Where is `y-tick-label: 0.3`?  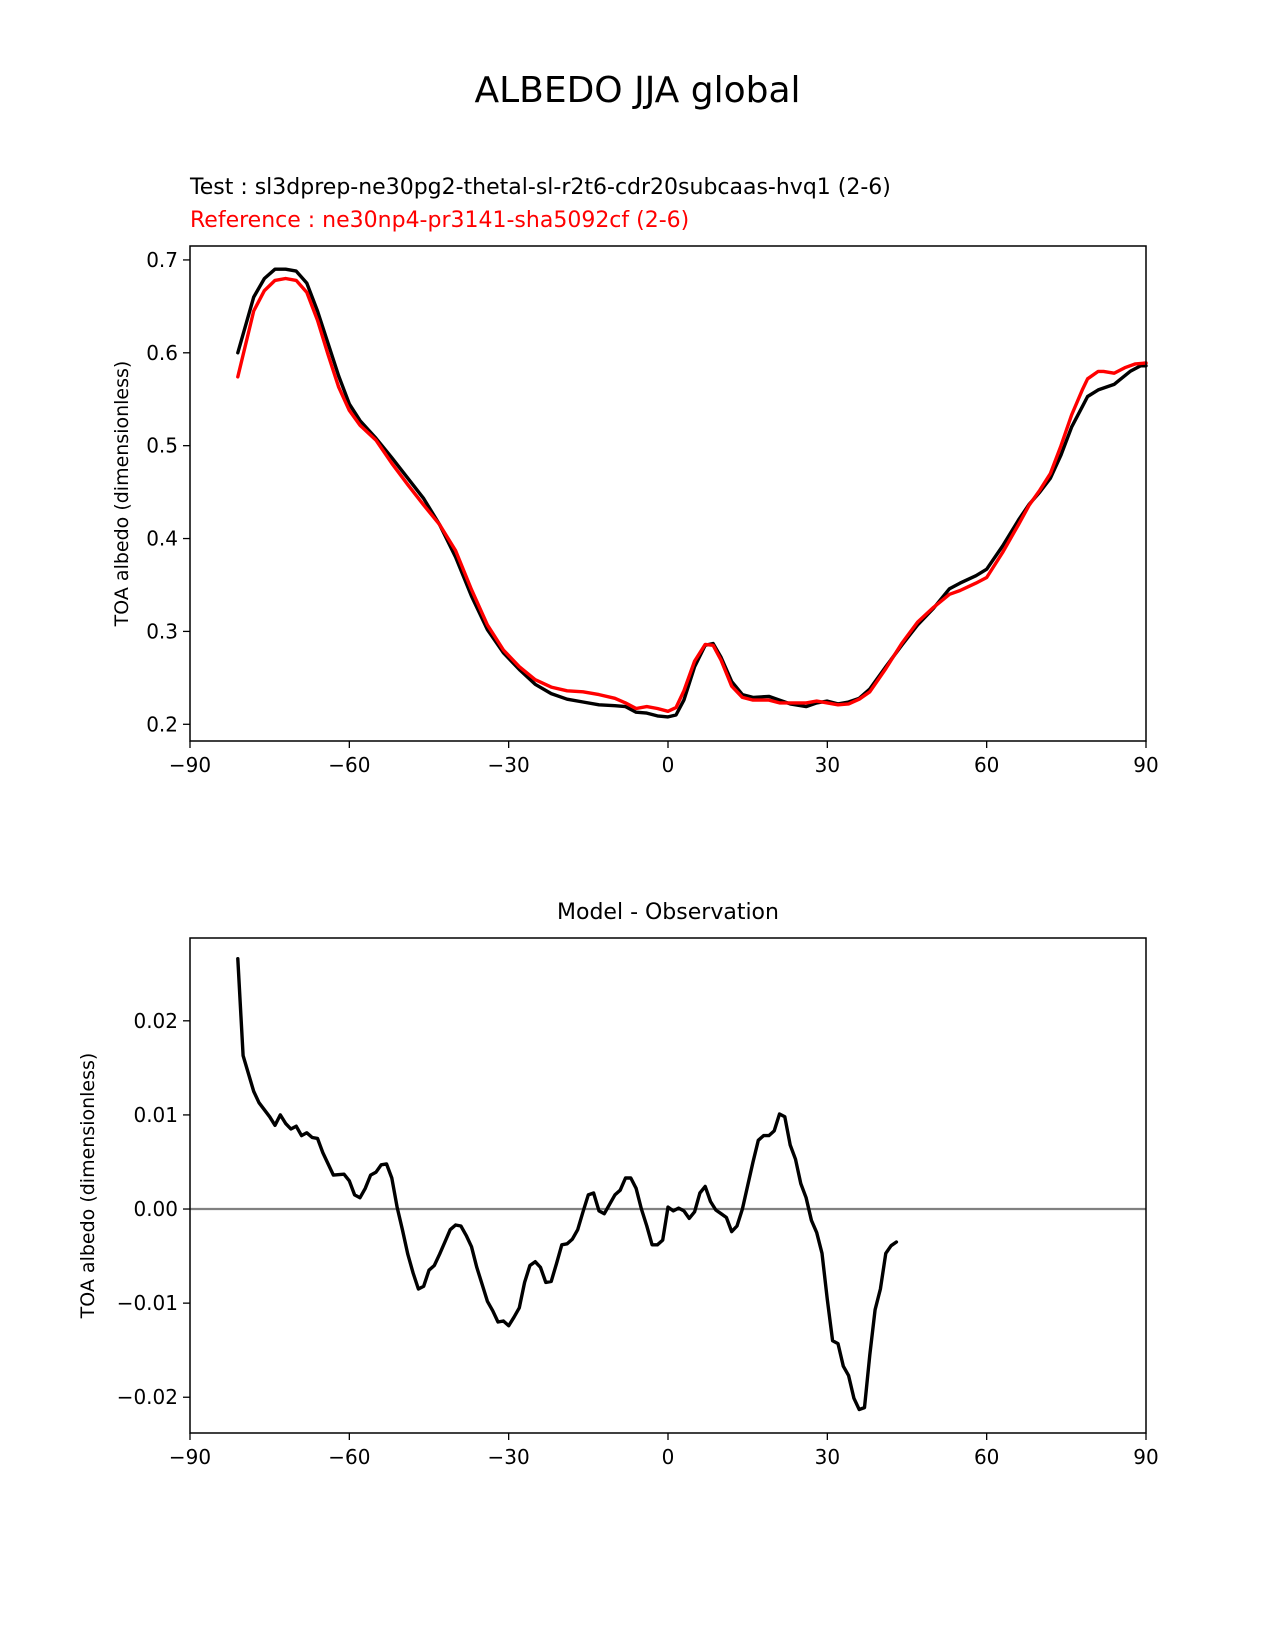 y-tick-label: 0.3 is located at coordinates (162, 631).